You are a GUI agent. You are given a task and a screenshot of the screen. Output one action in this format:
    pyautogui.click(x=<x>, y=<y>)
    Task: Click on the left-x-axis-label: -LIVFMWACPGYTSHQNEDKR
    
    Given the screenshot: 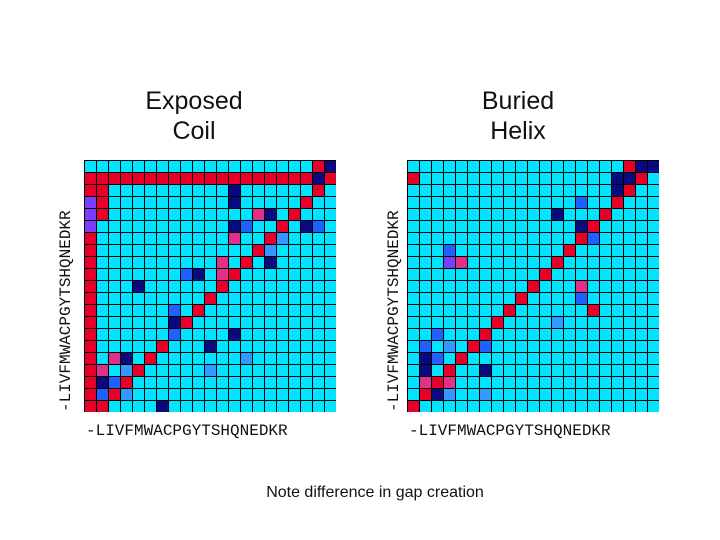 What is the action you would take?
    pyautogui.click(x=187, y=431)
    